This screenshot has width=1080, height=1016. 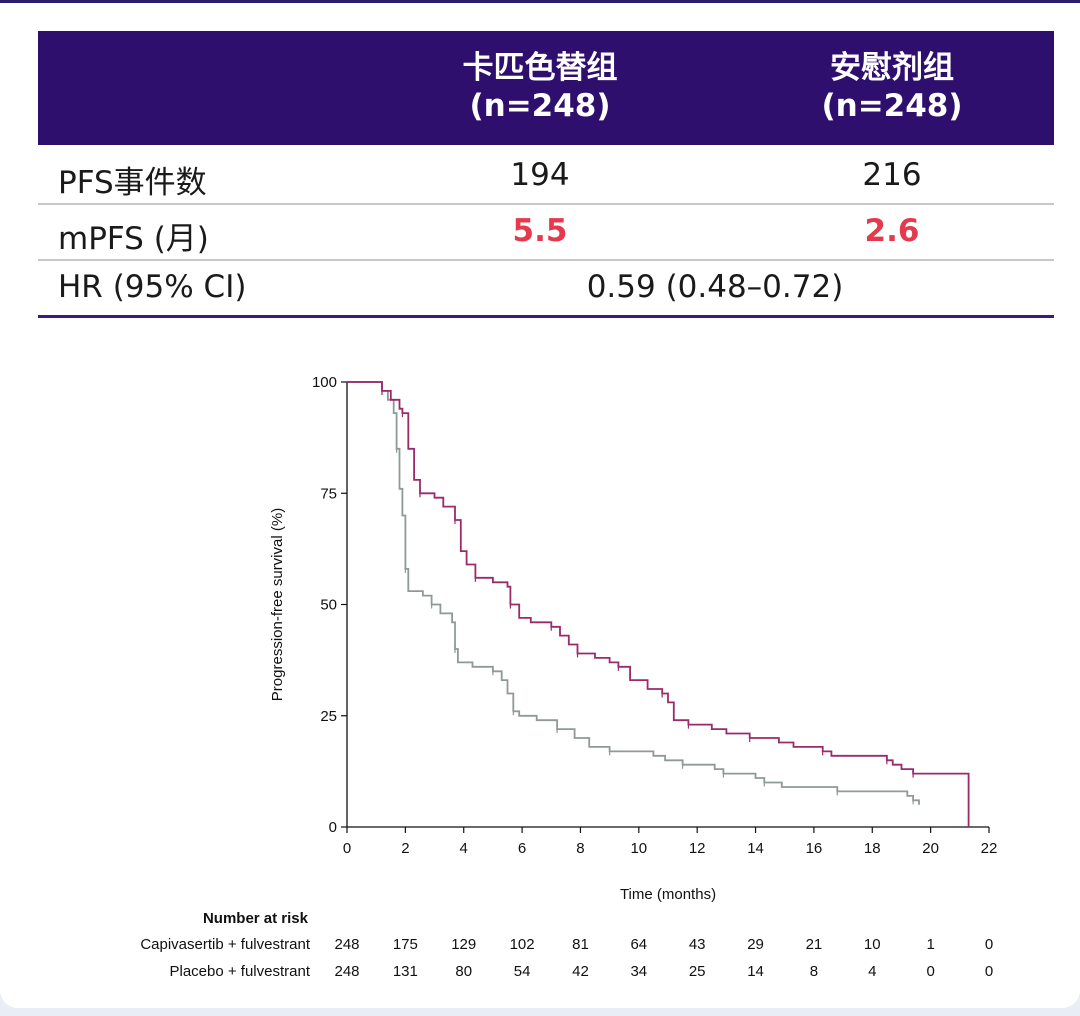 What do you see at coordinates (638, 848) in the screenshot?
I see `x-tick-label: 10` at bounding box center [638, 848].